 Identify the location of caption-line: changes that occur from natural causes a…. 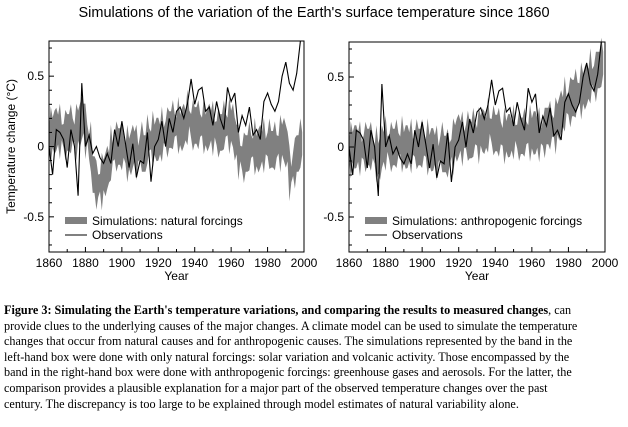
(288, 341).